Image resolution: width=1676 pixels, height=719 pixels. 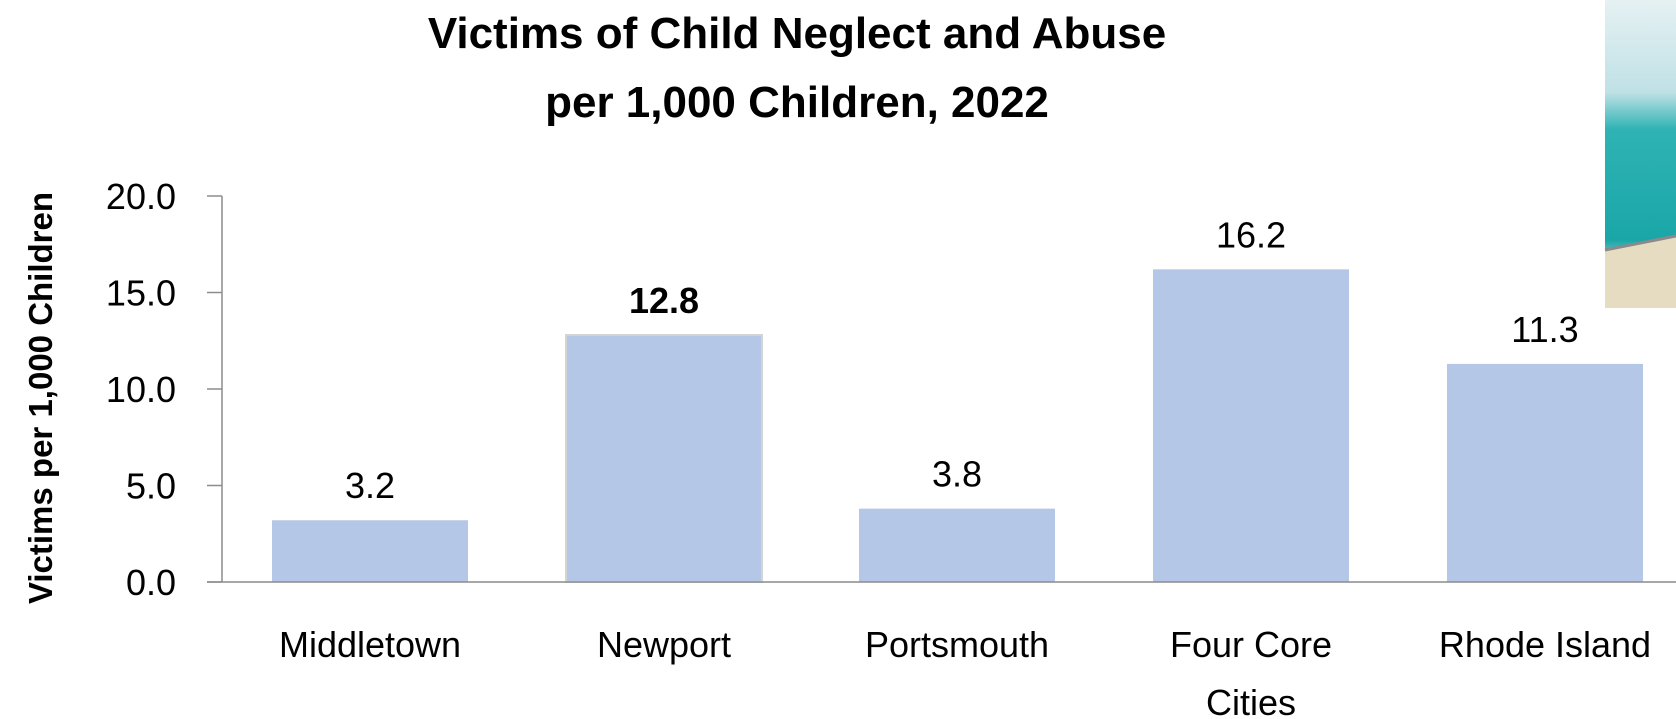 I want to click on data-label: 16.2, so click(x=1251, y=234).